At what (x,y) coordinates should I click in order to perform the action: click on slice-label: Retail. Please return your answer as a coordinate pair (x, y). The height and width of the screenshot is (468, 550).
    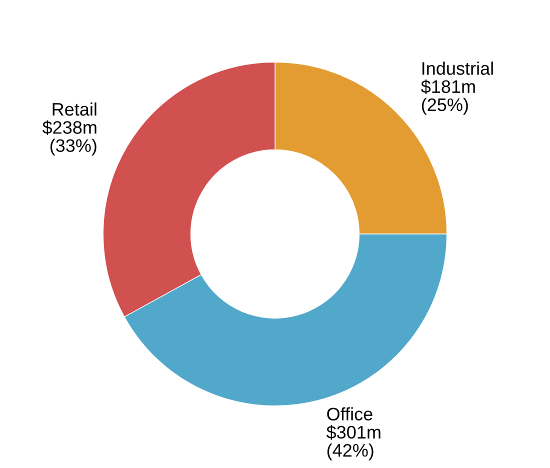
    Looking at the image, I should click on (74, 109).